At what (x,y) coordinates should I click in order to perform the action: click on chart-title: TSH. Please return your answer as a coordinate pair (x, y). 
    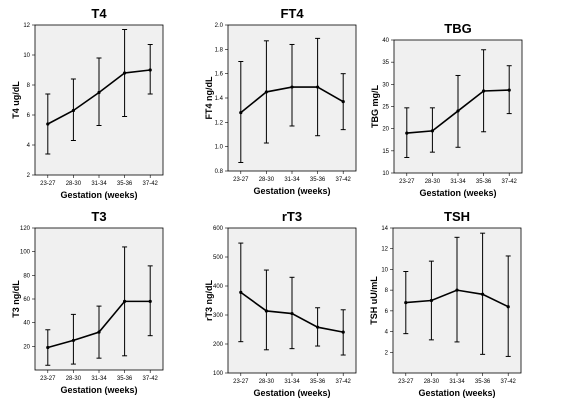
    Looking at the image, I should click on (457, 216).